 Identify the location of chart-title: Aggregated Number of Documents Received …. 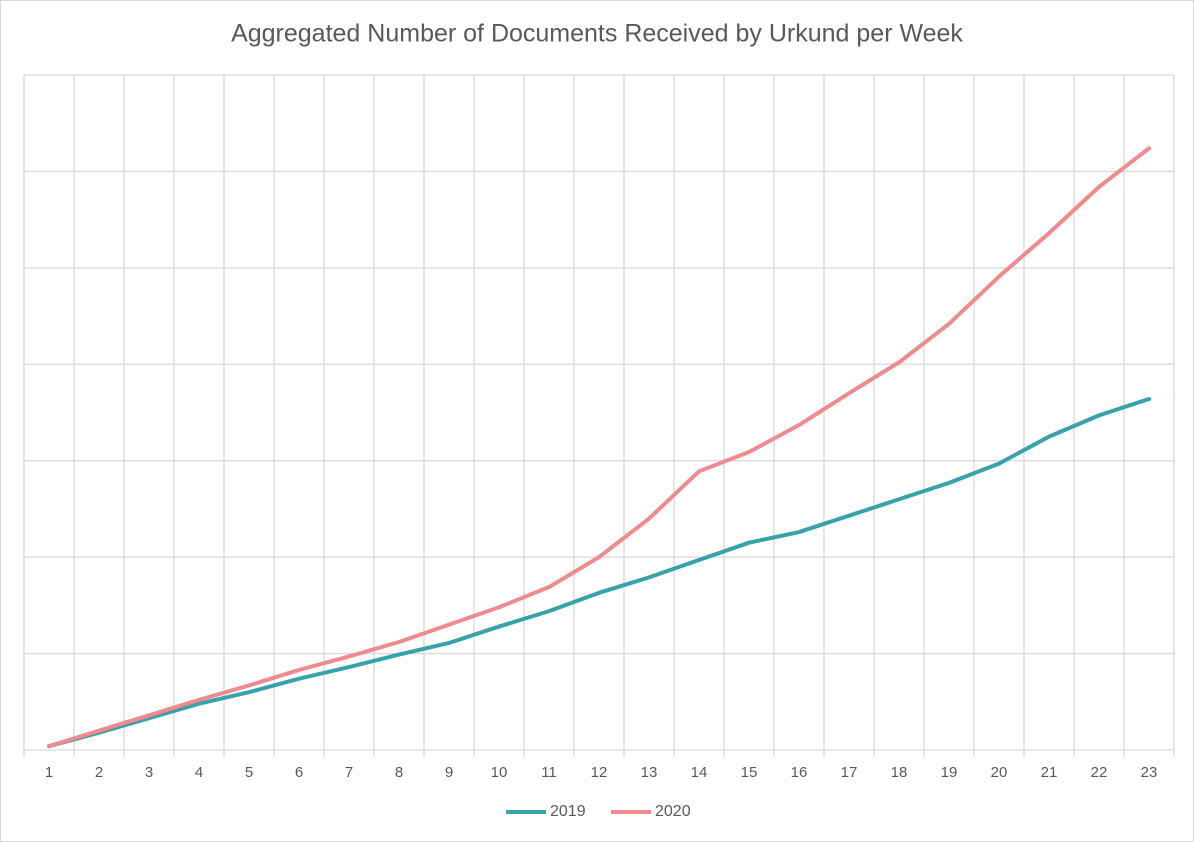
(597, 34).